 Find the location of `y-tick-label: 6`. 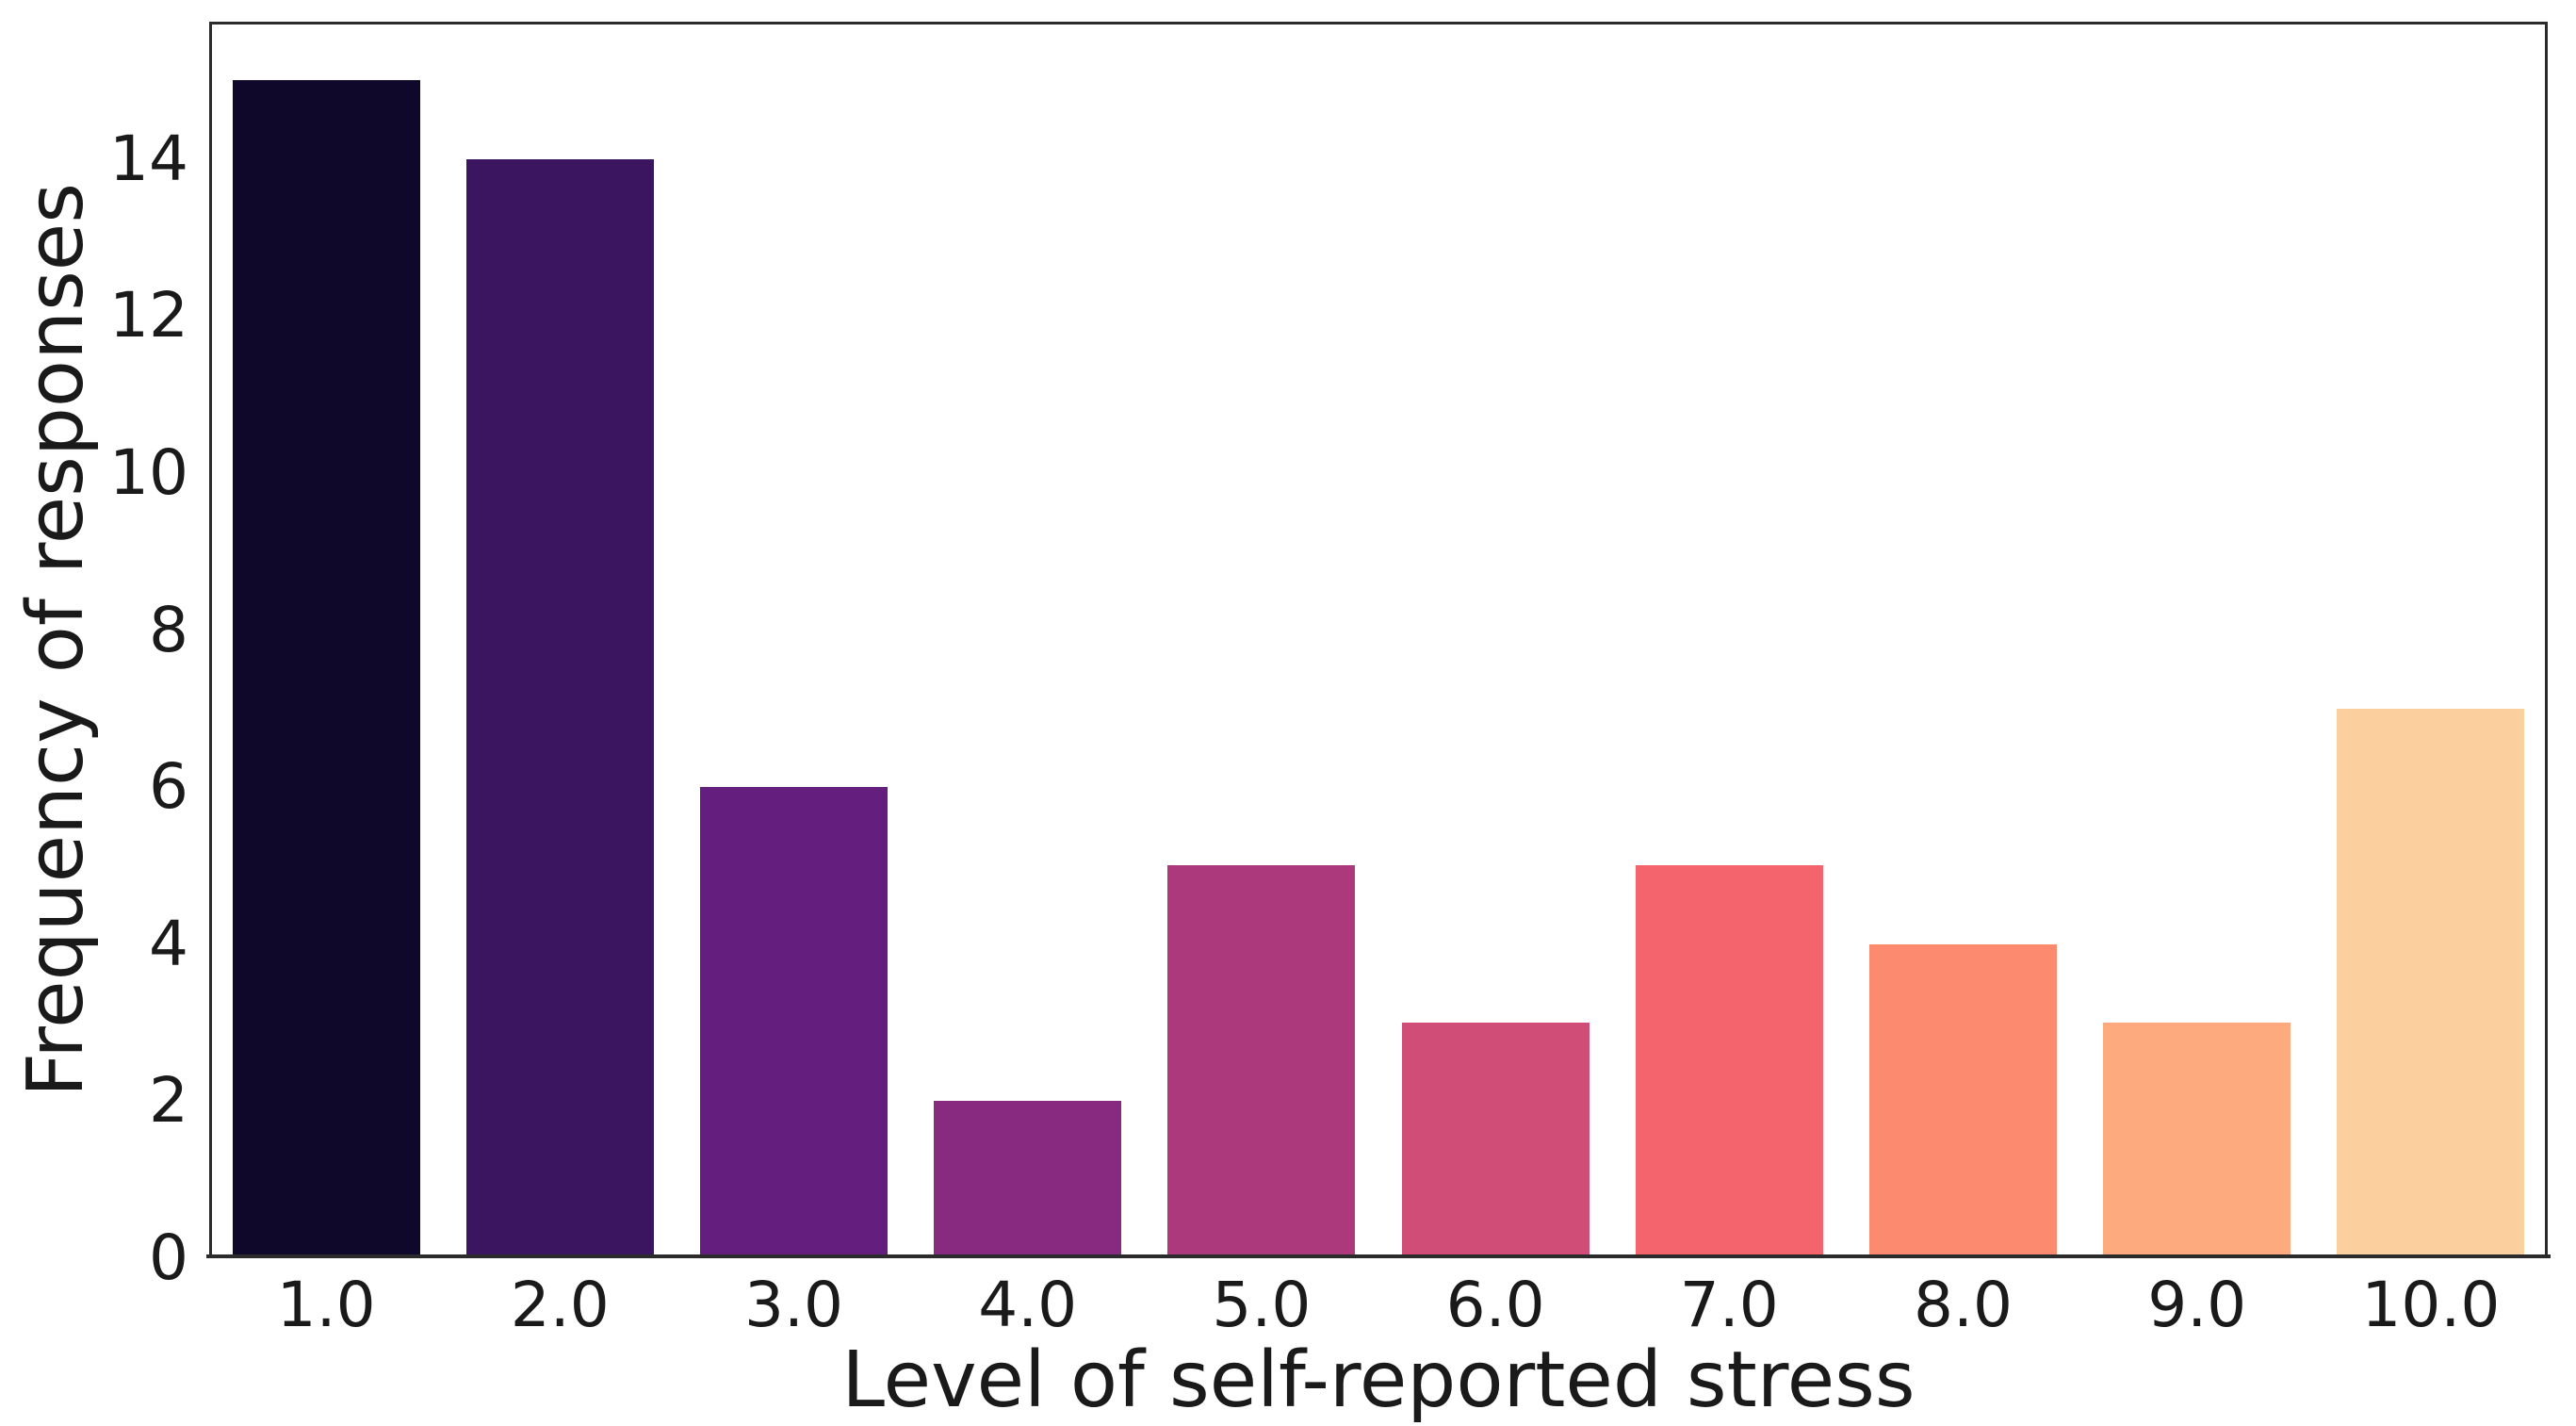

y-tick-label: 6 is located at coordinates (168, 787).